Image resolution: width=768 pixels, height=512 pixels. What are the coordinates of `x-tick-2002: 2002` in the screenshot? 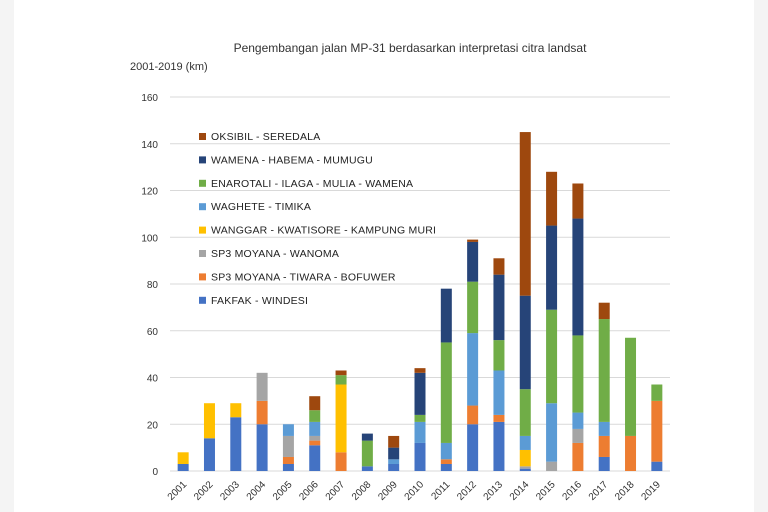 It's located at (204, 491).